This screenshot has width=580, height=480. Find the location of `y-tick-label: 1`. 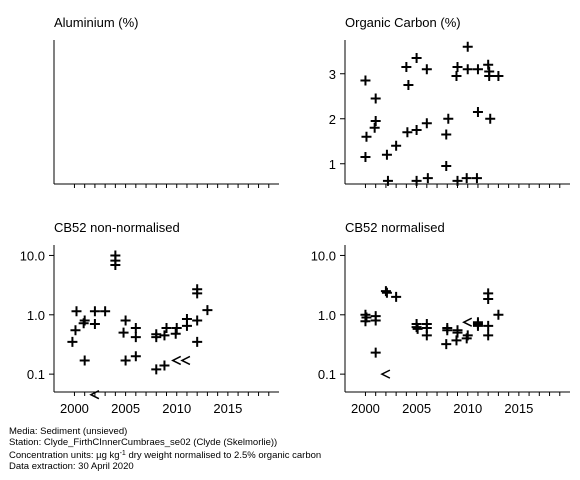

y-tick-label: 1 is located at coordinates (332, 164).